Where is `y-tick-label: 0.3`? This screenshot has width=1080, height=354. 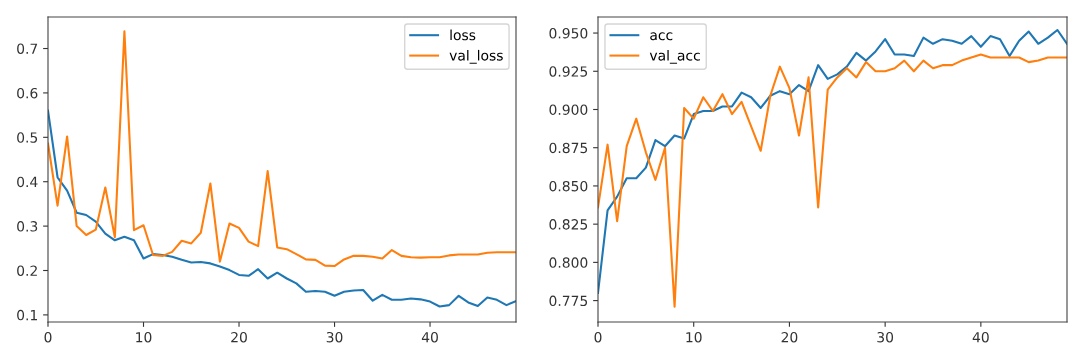
y-tick-label: 0.3 is located at coordinates (27, 226).